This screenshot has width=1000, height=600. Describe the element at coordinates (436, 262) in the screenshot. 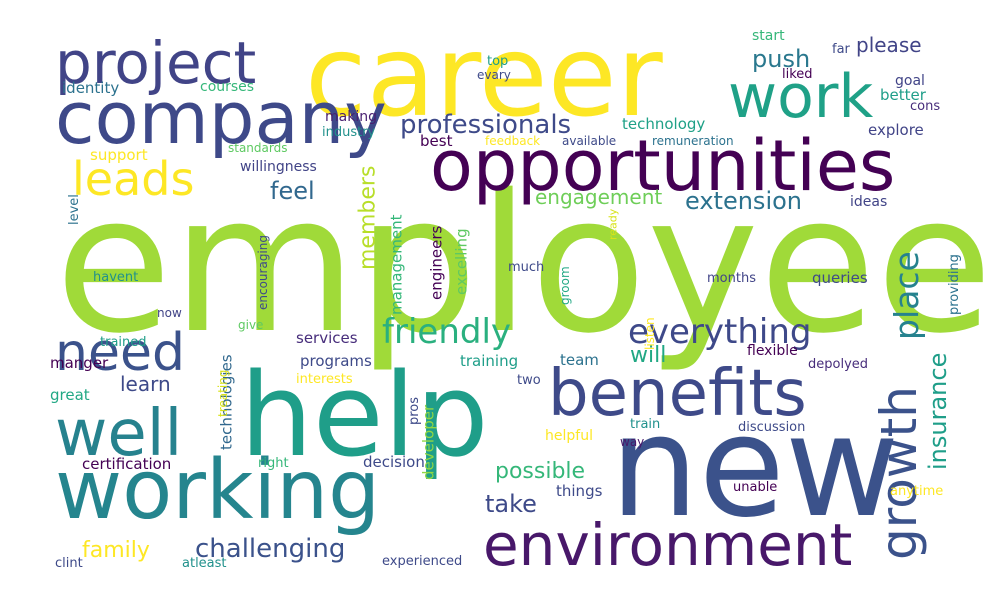

I see `word-engineers: engineers` at that location.